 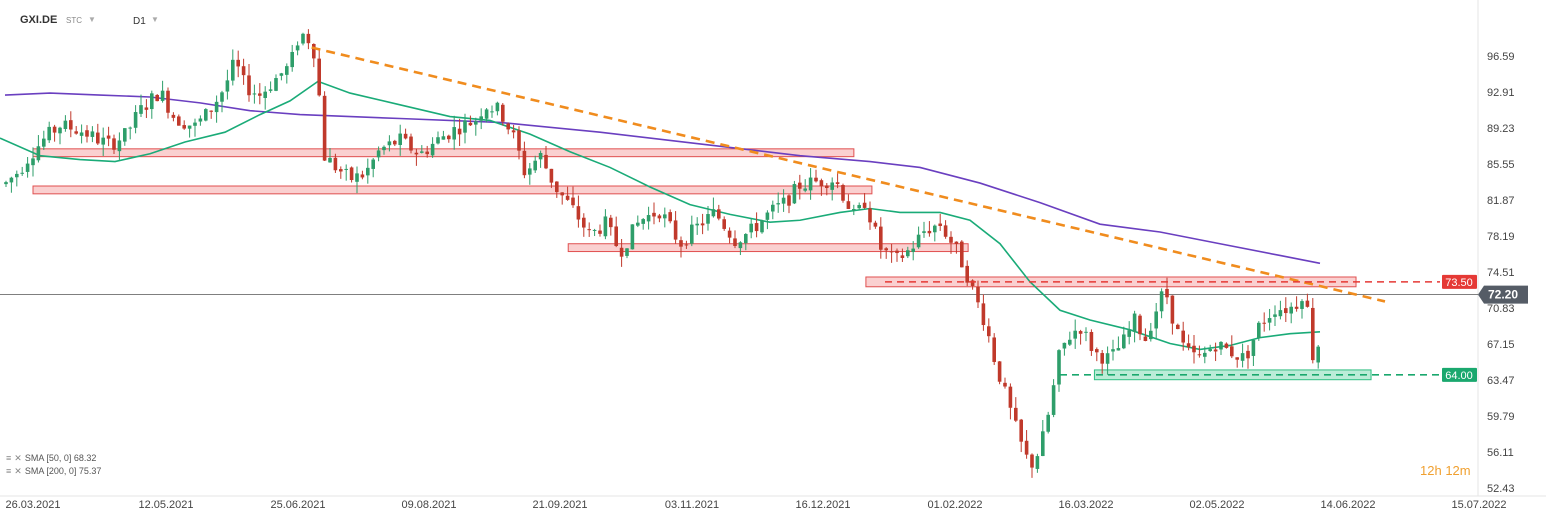 I want to click on timeframe-label: D1, so click(x=139, y=21).